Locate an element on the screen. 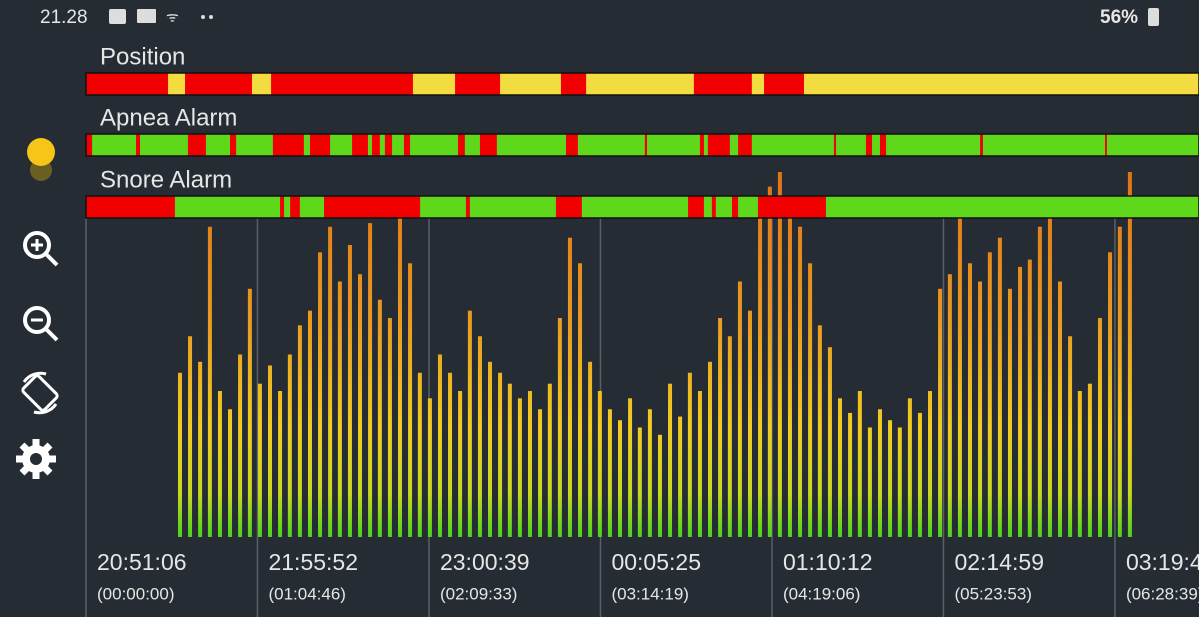 Image resolution: width=1199 pixels, height=617 pixels. rotate-button is located at coordinates (40, 393).